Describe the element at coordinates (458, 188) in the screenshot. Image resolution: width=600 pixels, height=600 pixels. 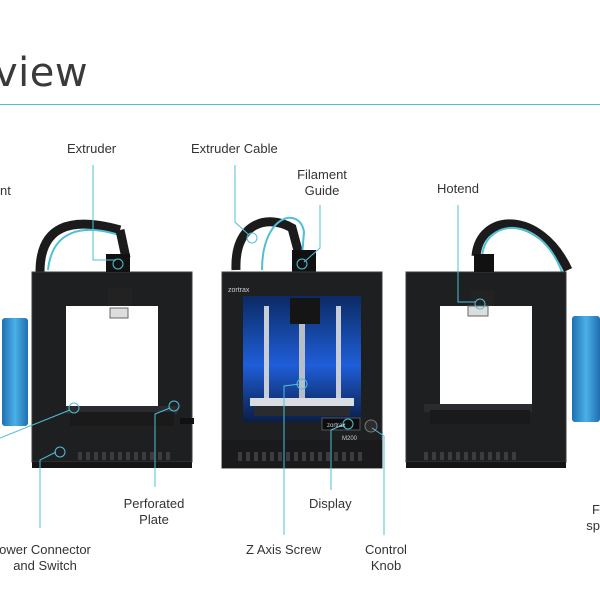
I see `label-hotend: Hotend` at that location.